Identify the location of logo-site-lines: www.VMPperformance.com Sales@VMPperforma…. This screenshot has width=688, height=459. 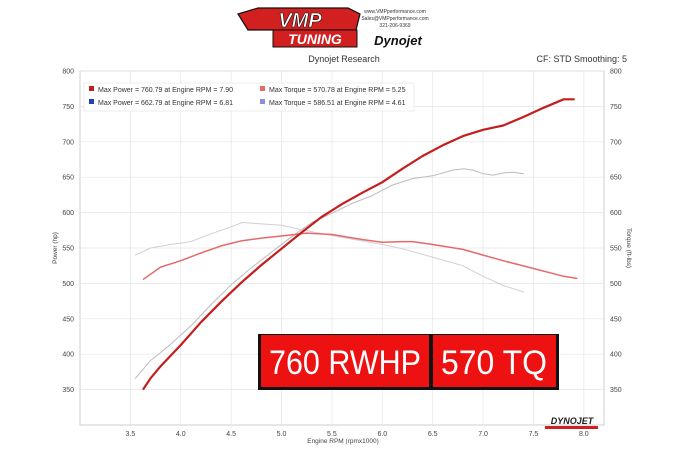
(394, 19).